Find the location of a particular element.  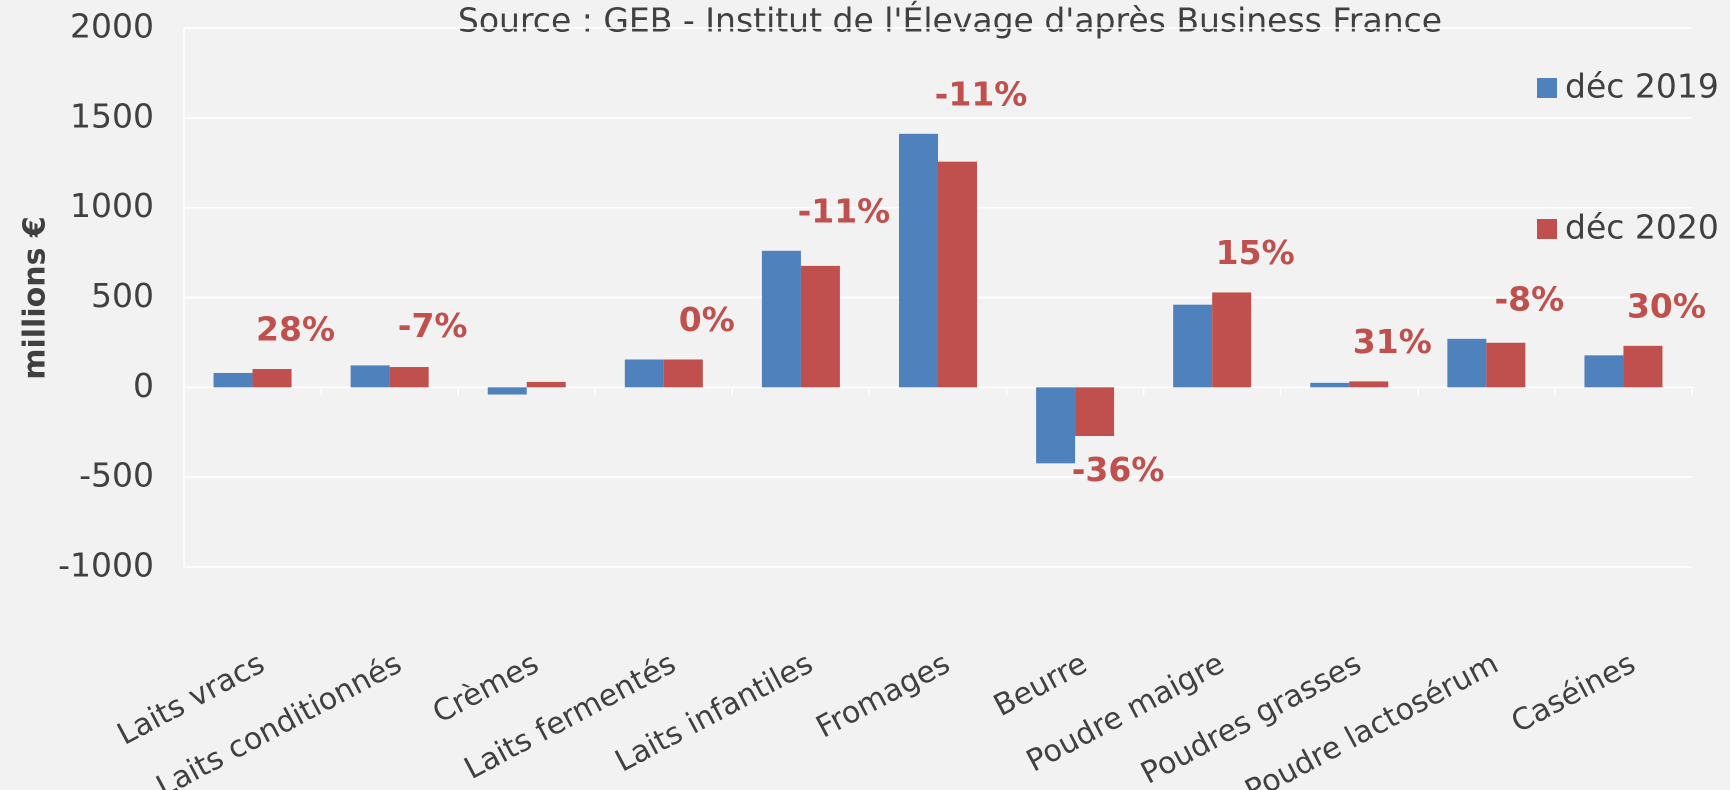

y-tick-label: 1500 is located at coordinates (112, 115).